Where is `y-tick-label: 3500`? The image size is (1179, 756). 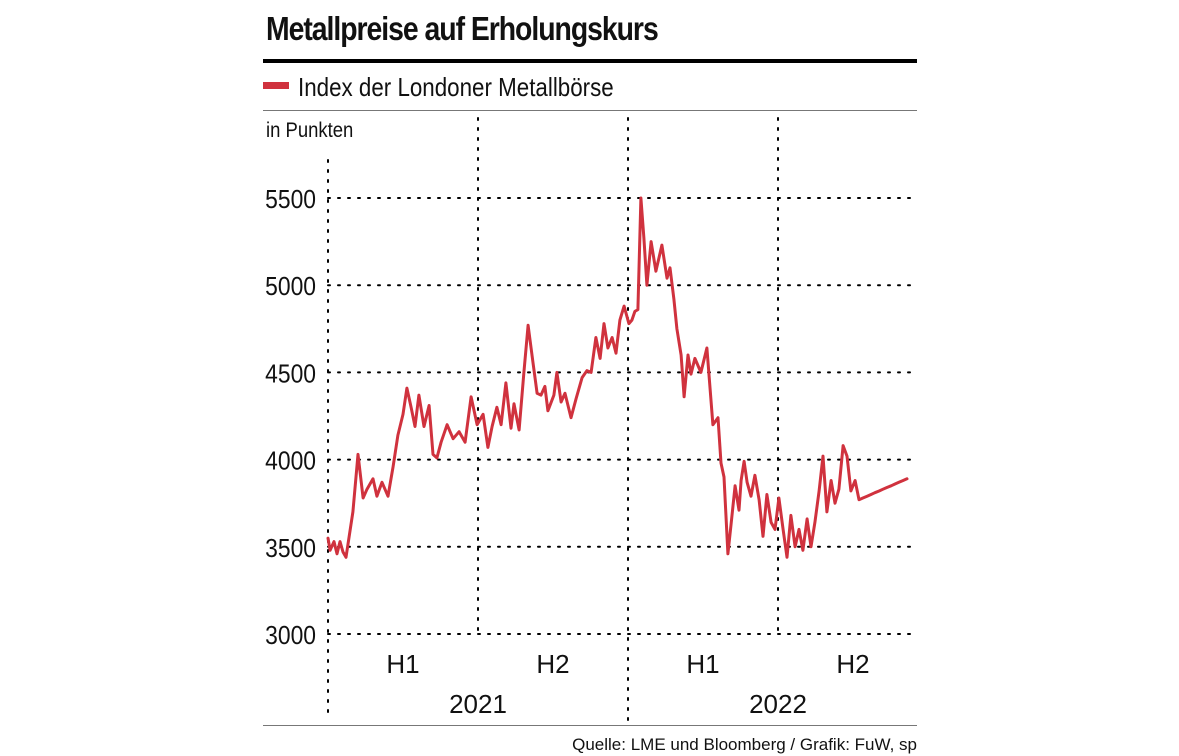
y-tick-label: 3500 is located at coordinates (290, 549).